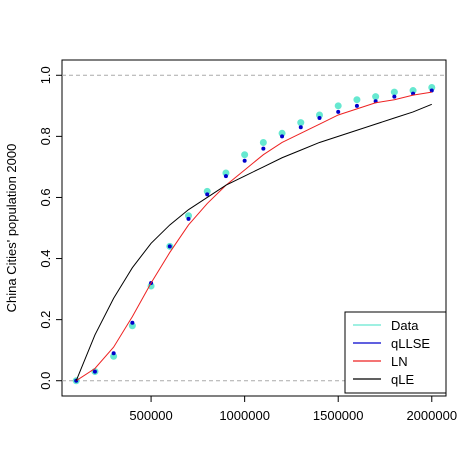 The width and height of the screenshot is (474, 474). Describe the element at coordinates (399, 361) in the screenshot. I see `legend-label: LN` at that location.